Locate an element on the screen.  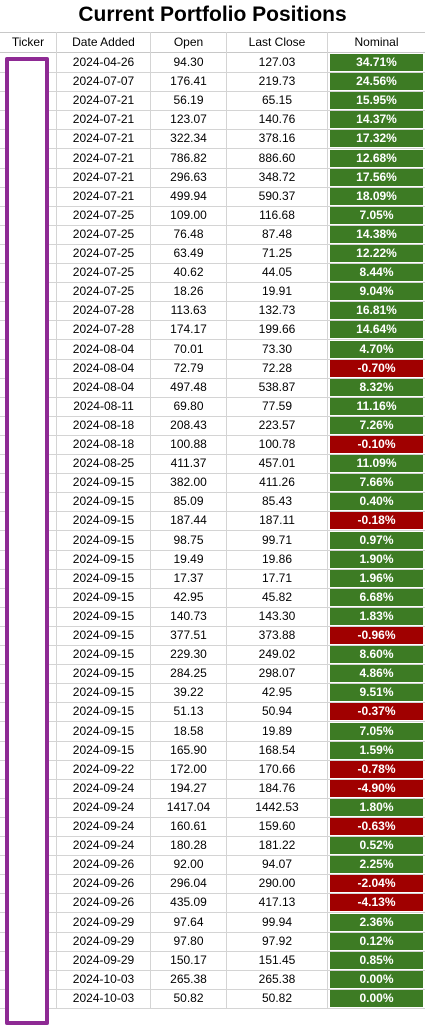
nominal-change-cell: 0.12% is located at coordinates (376, 941).